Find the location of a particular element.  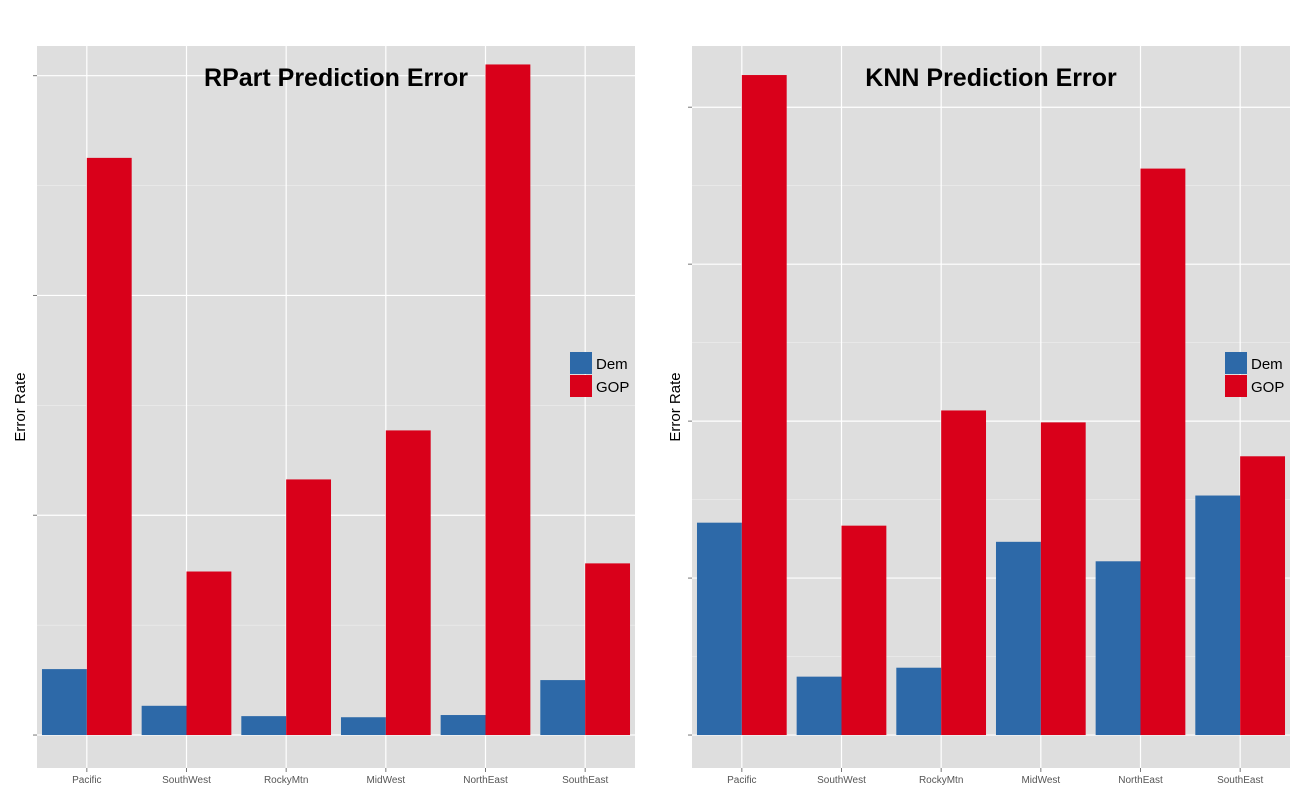

chart-title: KNN Prediction Error is located at coordinates (991, 78).